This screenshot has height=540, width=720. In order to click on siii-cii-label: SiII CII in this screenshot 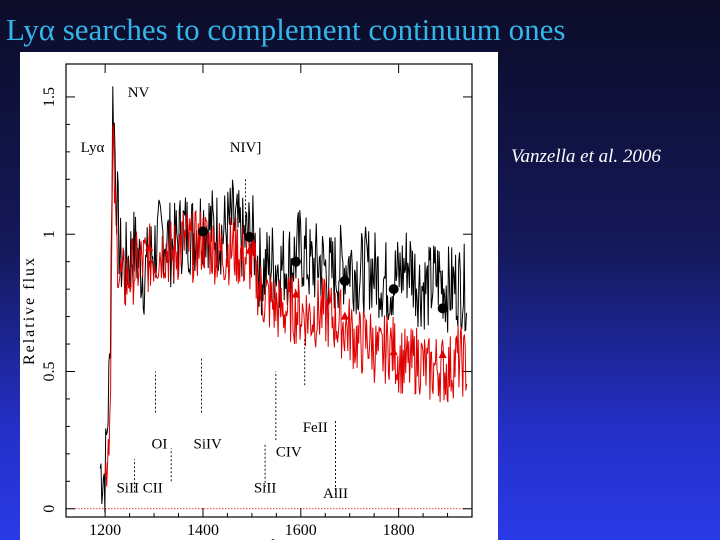, I will do `click(139, 488)`.